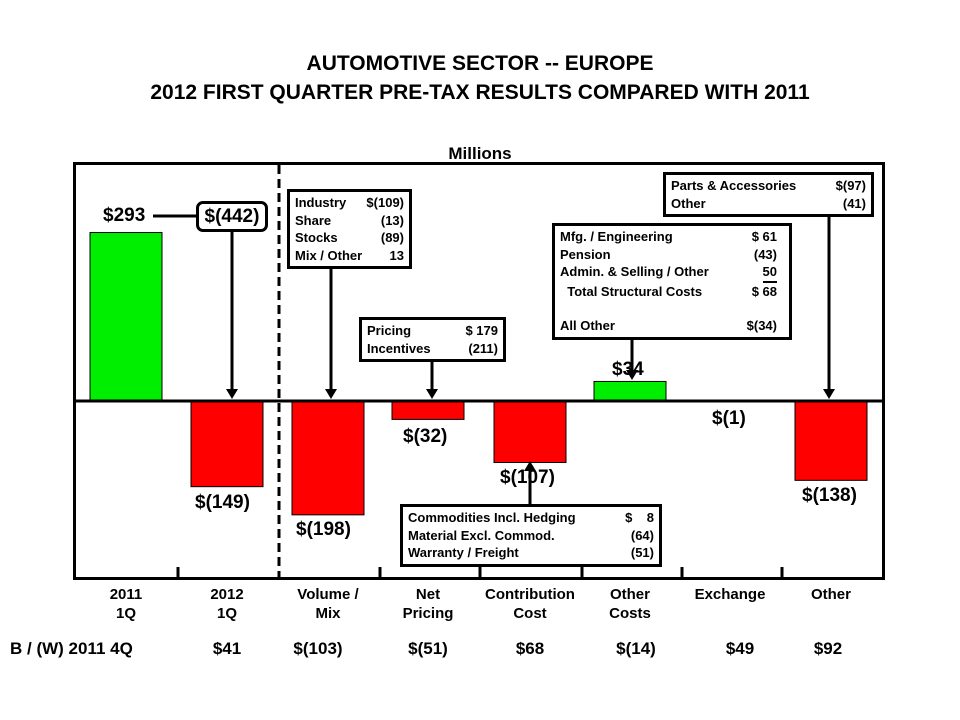  Describe the element at coordinates (630, 613) in the screenshot. I see `x-tick-label-line: Costs` at that location.